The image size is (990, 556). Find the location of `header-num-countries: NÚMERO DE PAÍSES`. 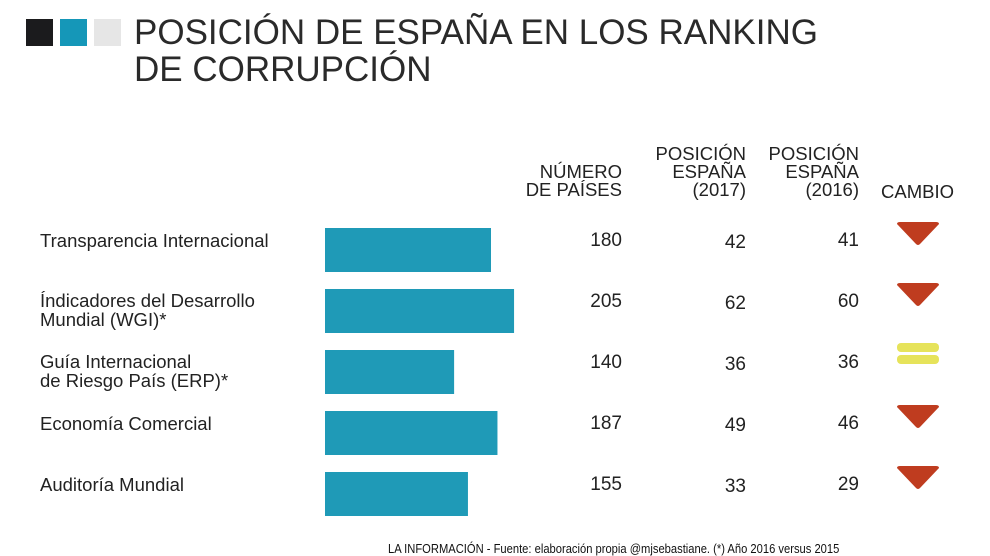

header-num-countries: NÚMERO DE PAÍSES is located at coordinates (573, 180).